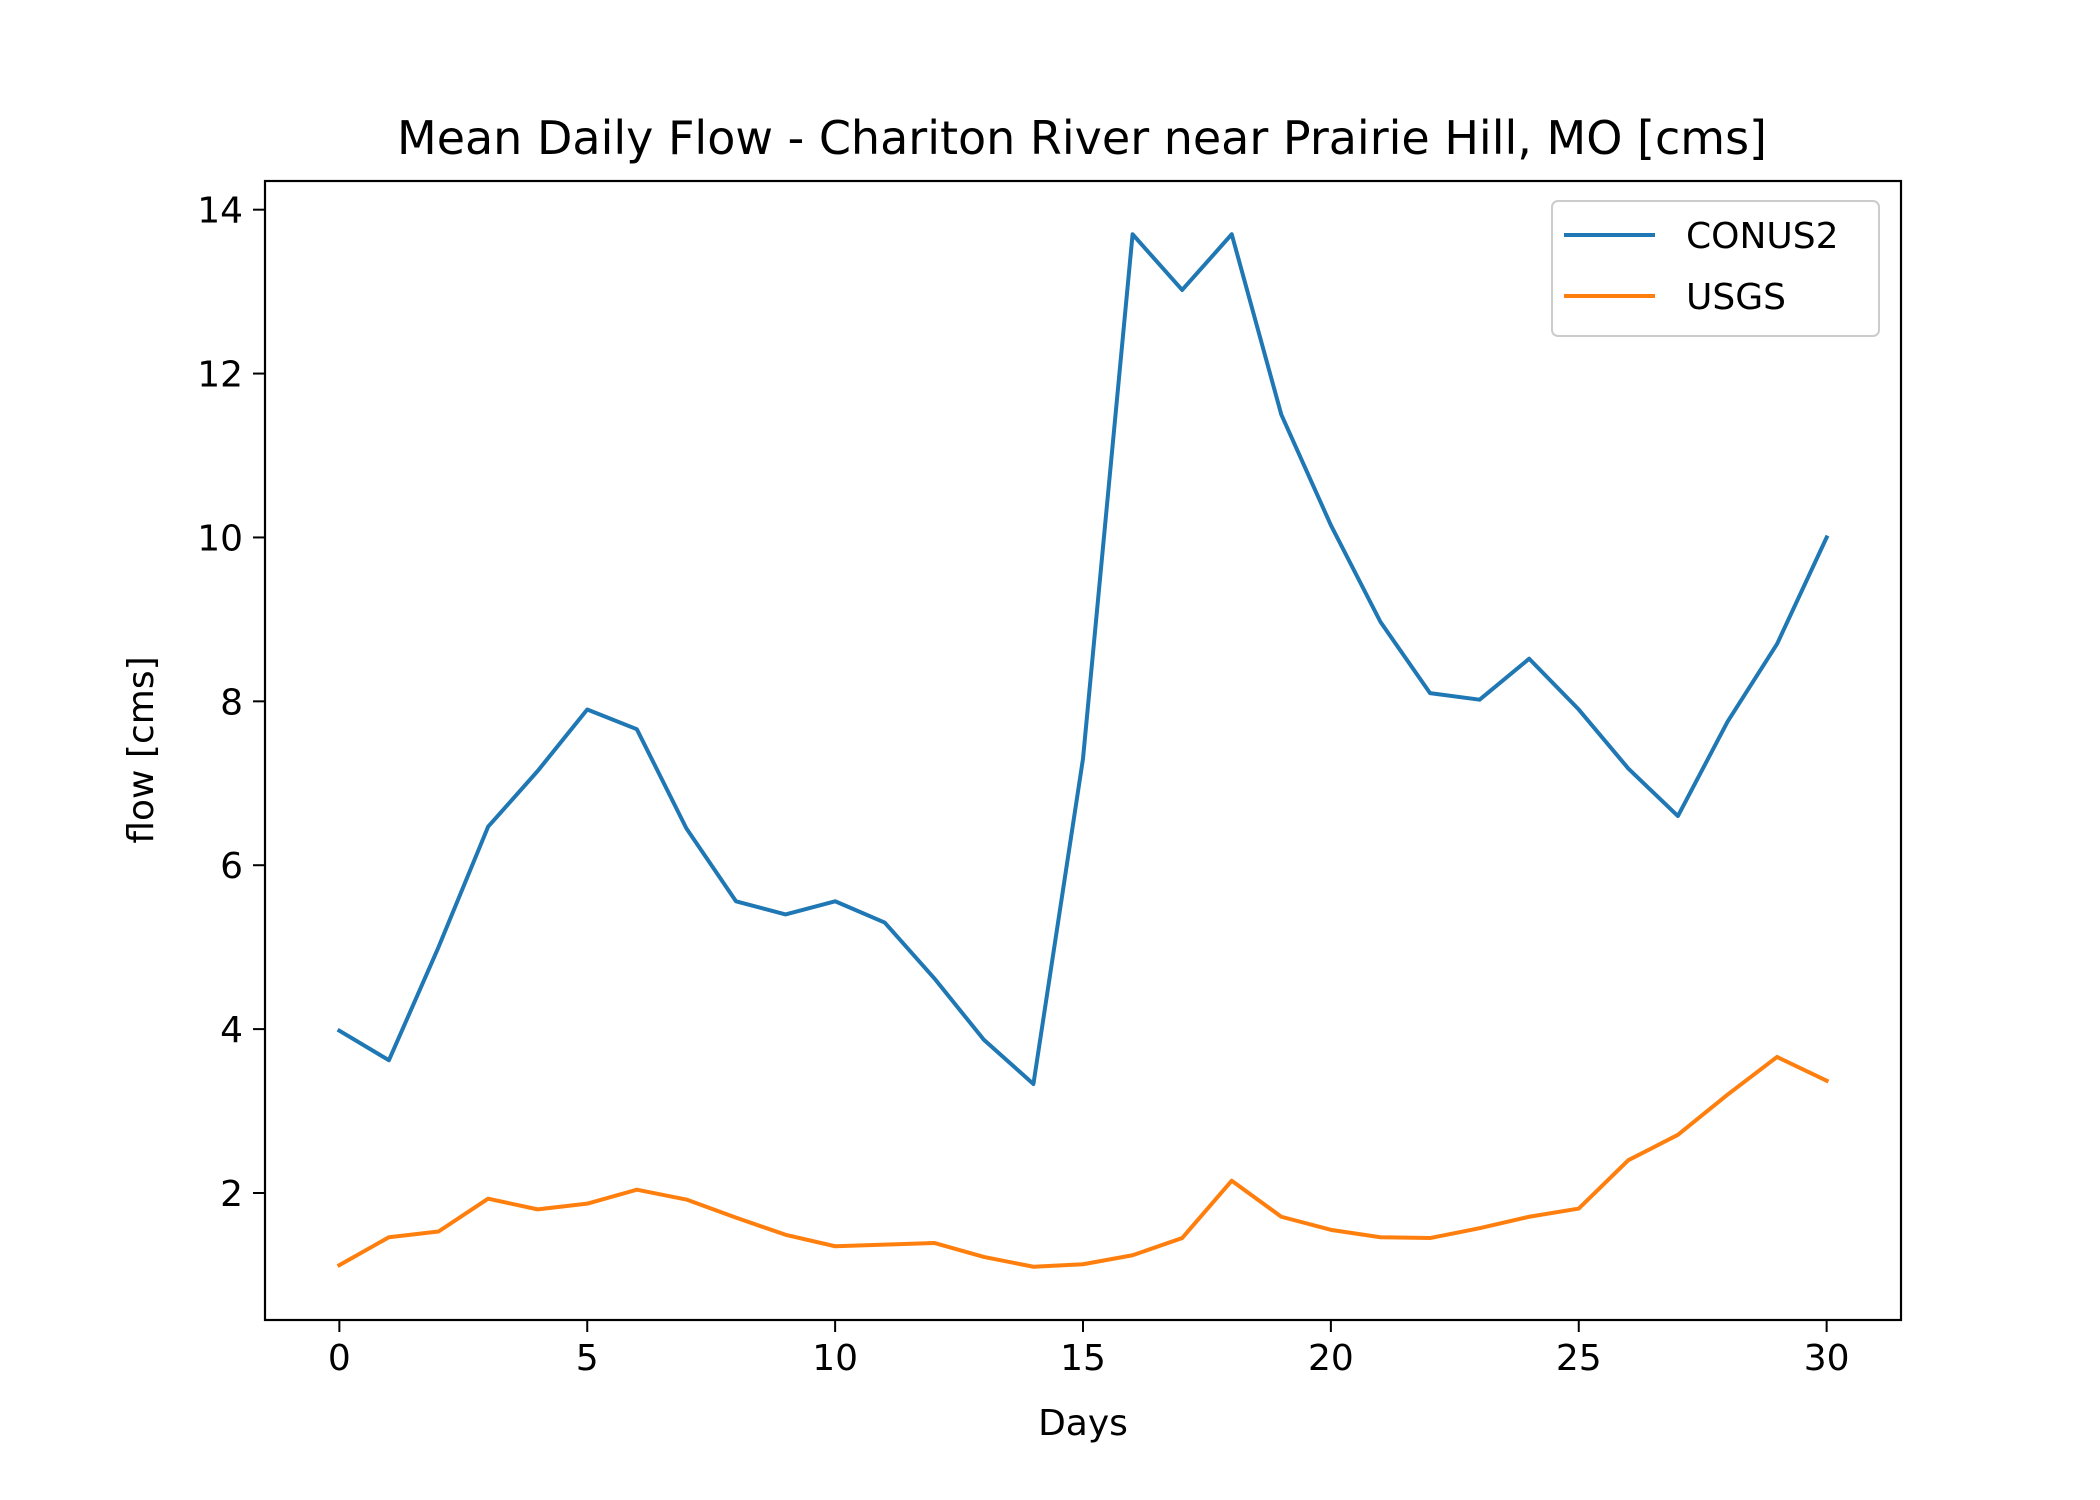 This screenshot has height=1500, width=2100. What do you see at coordinates (1083, 1423) in the screenshot?
I see `x-axis-label: Days` at bounding box center [1083, 1423].